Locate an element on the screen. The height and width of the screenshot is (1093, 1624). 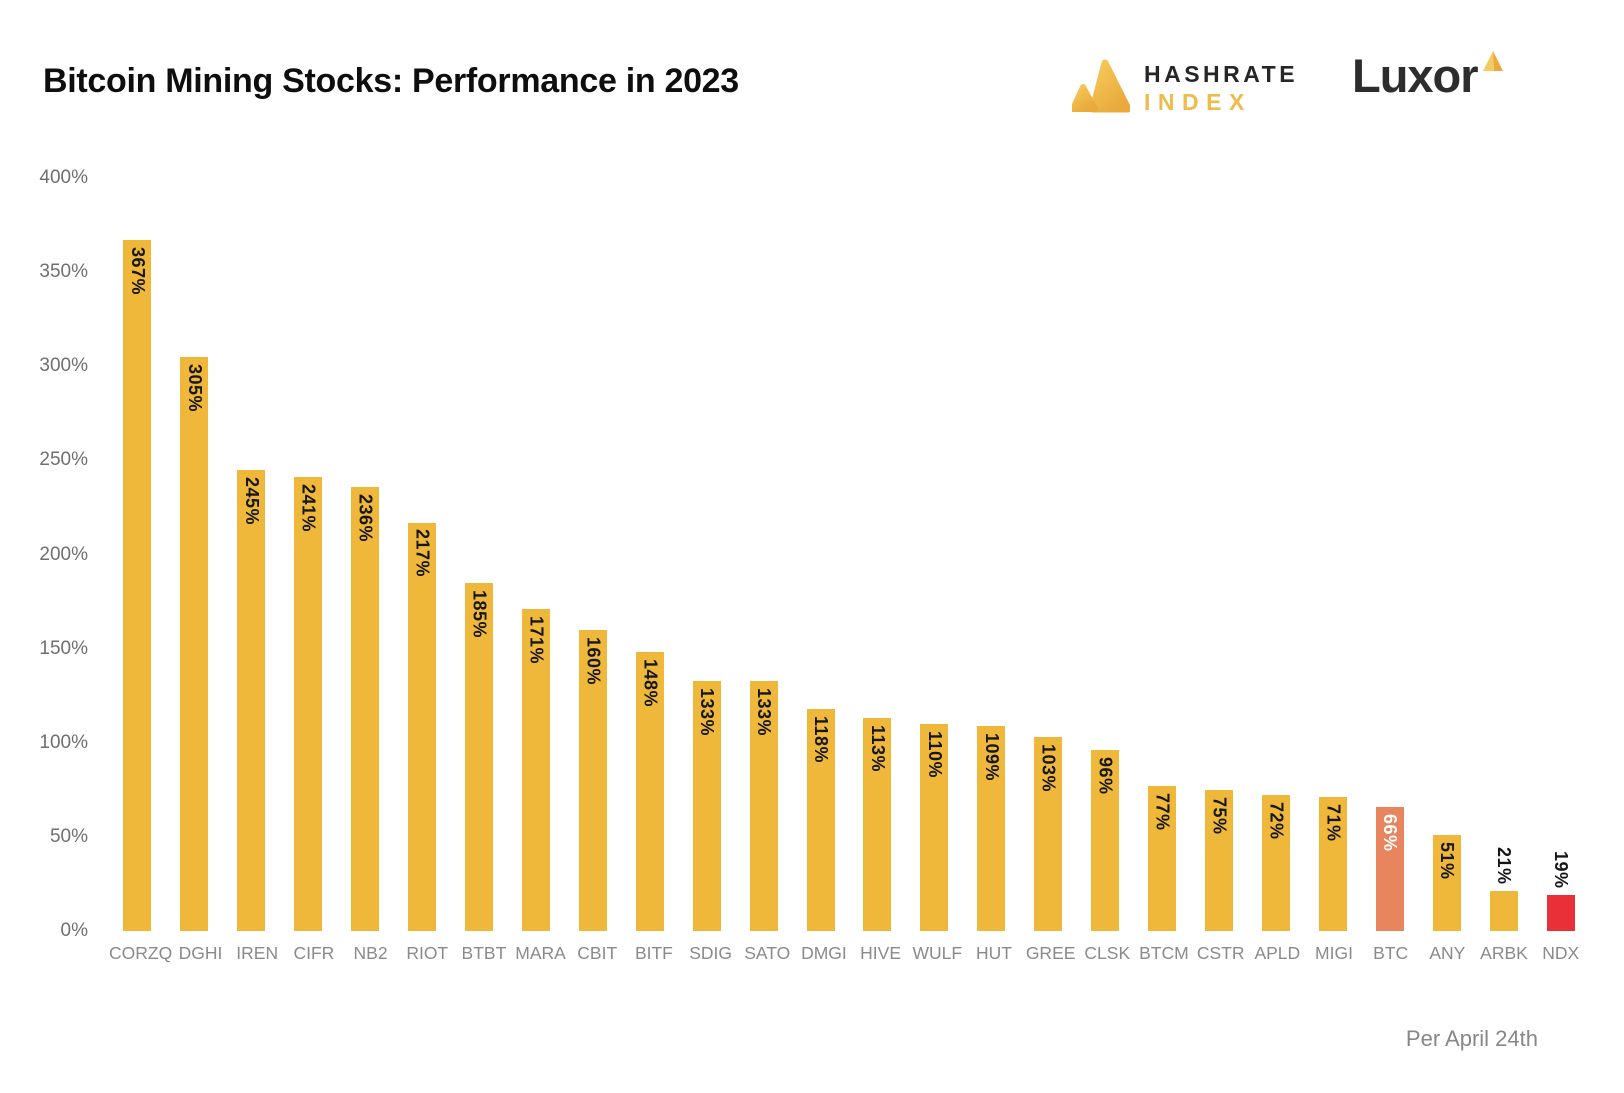
bar-value-CSTR: 75% is located at coordinates (1219, 815).